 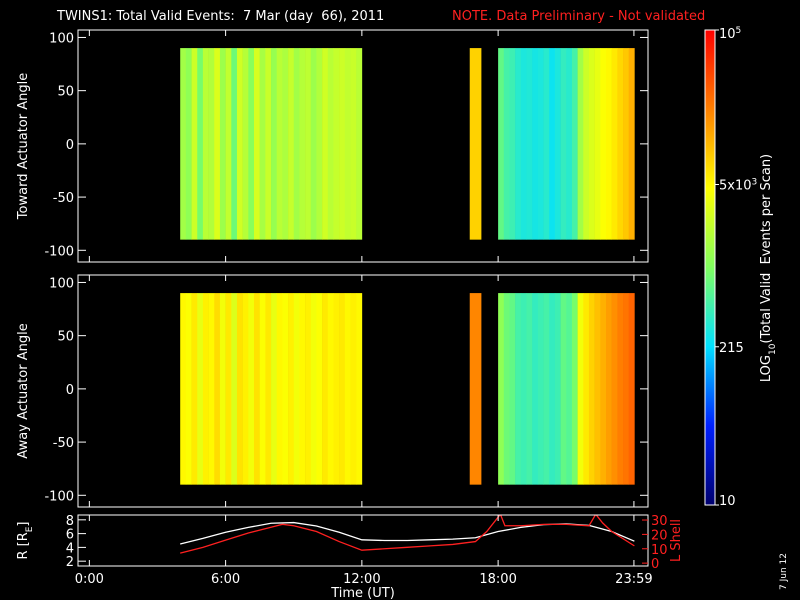 What do you see at coordinates (362, 593) in the screenshot?
I see `x-label: Time (UT)` at bounding box center [362, 593].